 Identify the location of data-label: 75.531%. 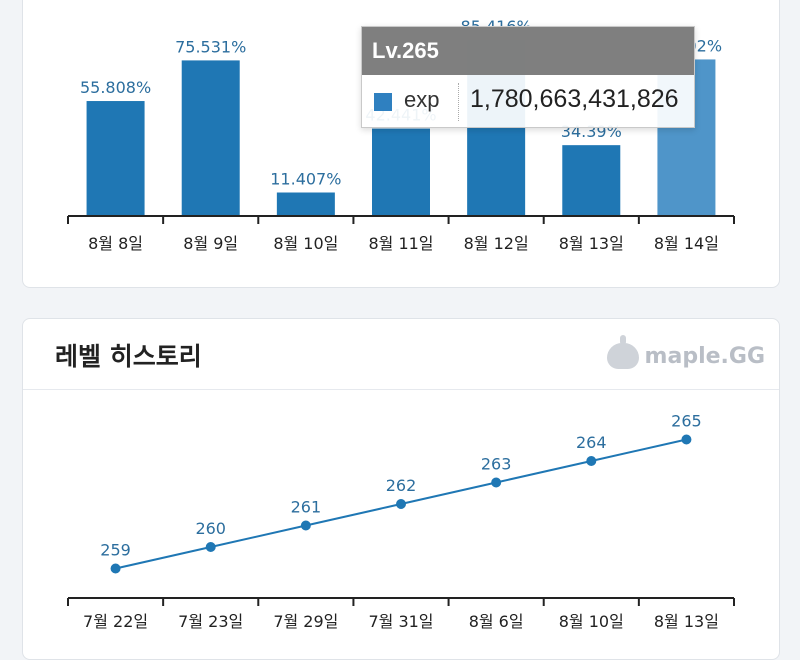
(210, 46).